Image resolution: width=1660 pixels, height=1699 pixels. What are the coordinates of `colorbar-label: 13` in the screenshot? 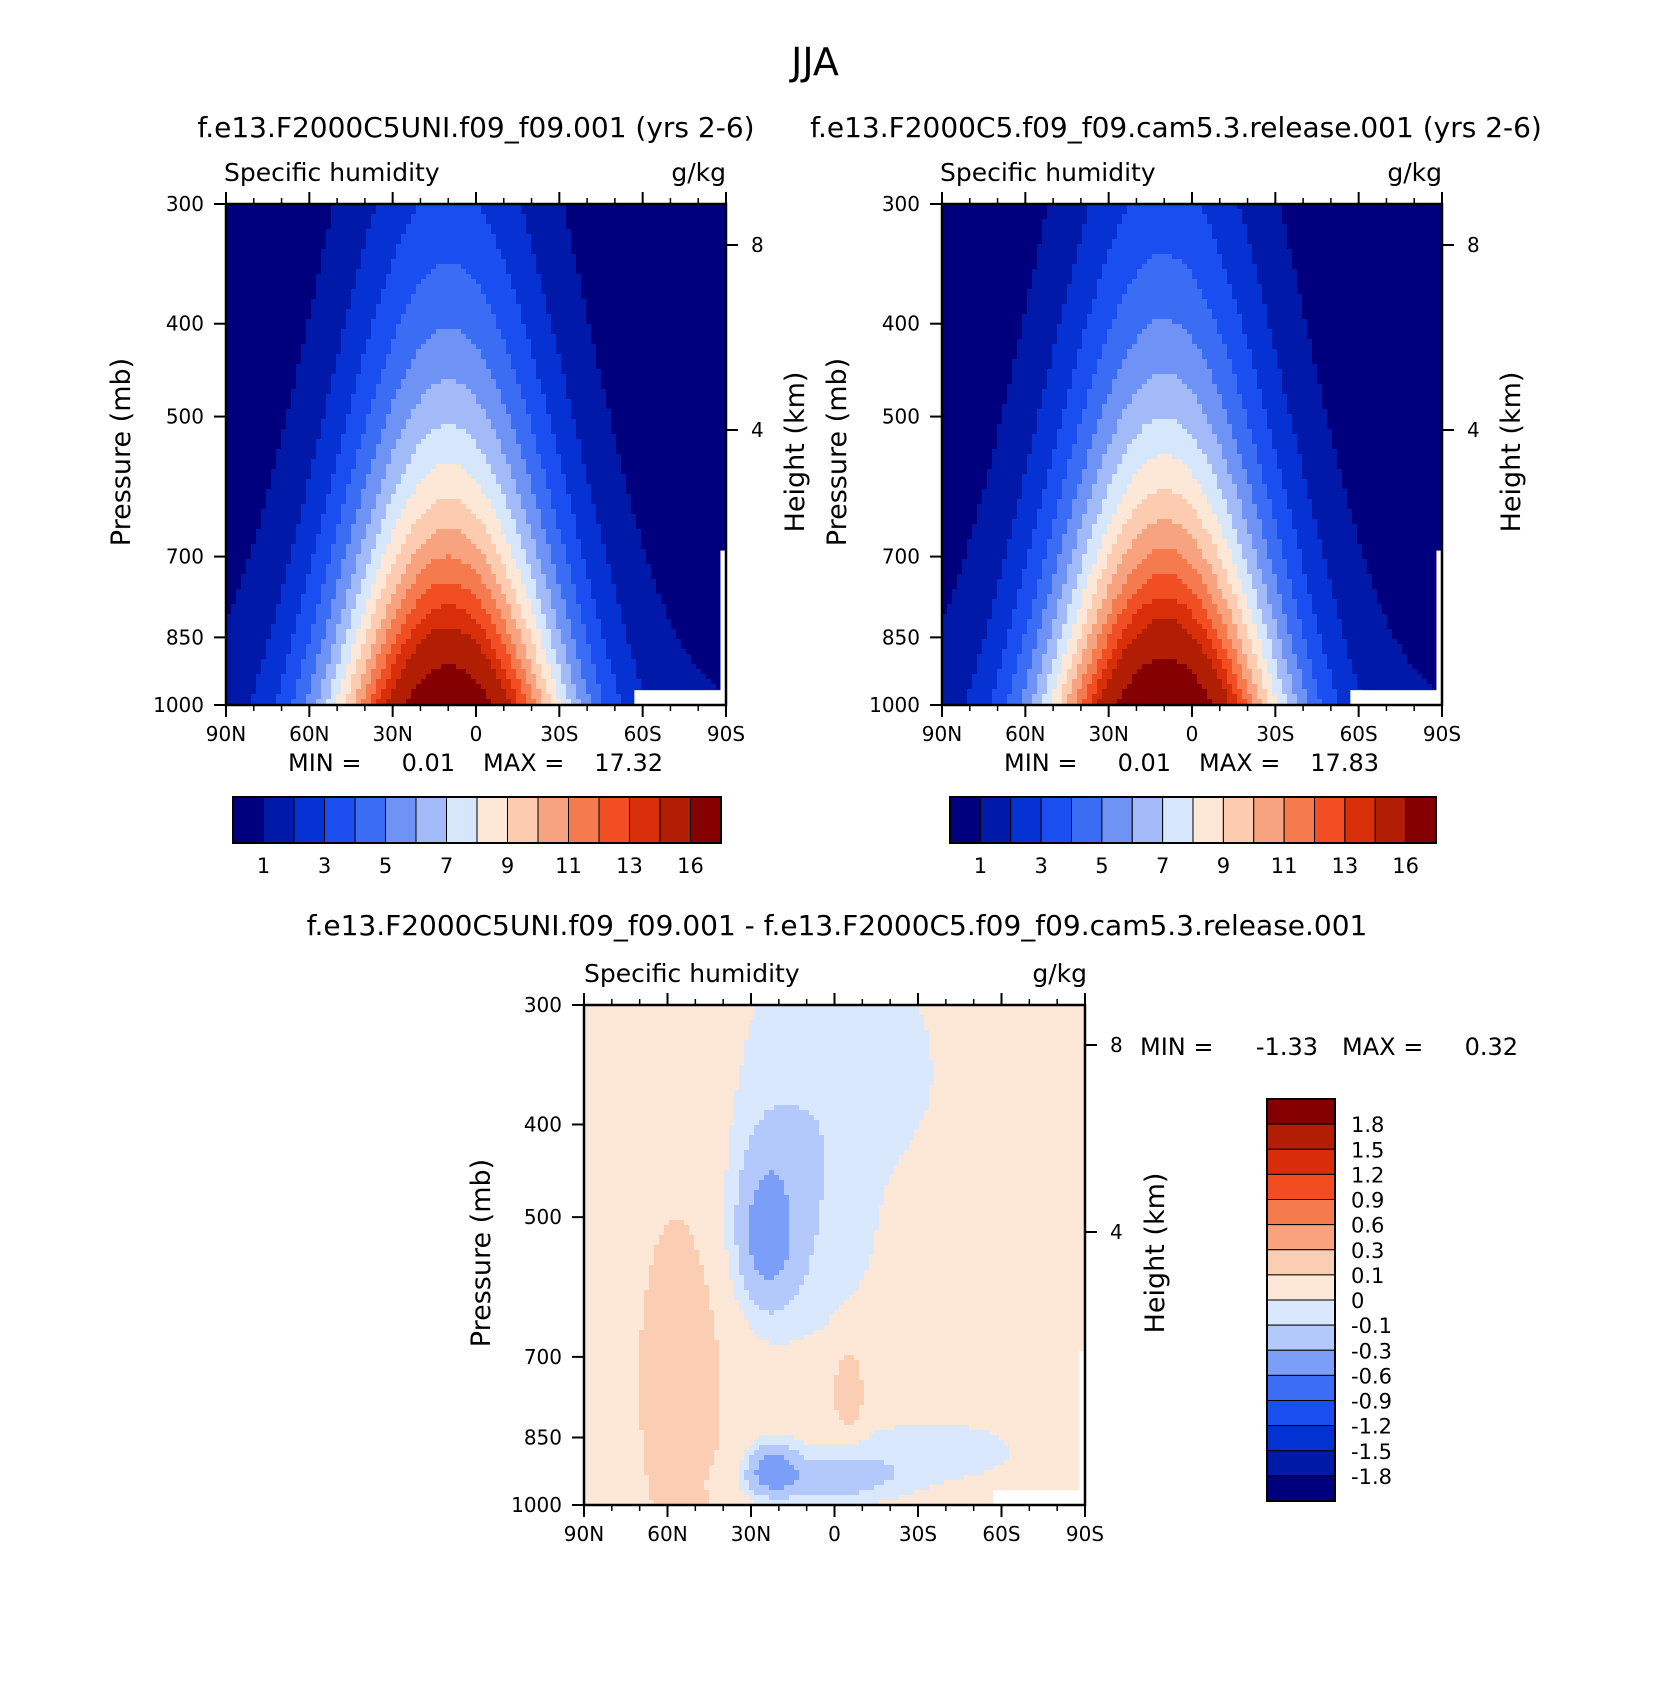 It's located at (629, 866).